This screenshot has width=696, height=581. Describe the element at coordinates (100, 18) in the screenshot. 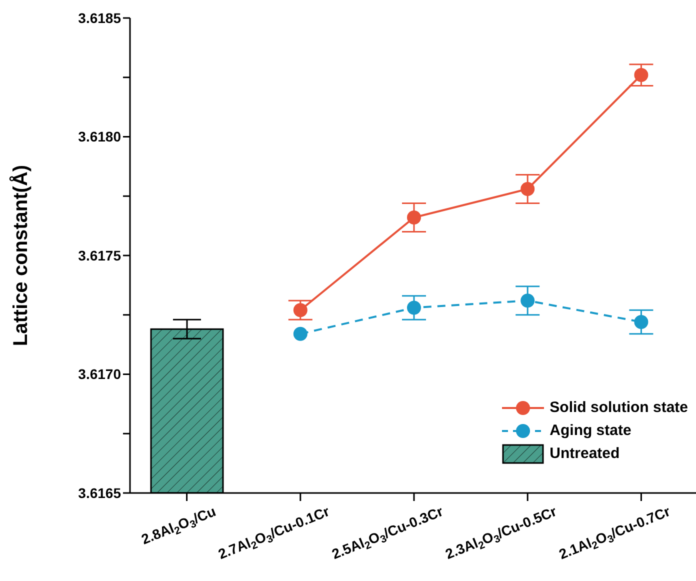

I see `y-tick-label: 3.6185` at that location.